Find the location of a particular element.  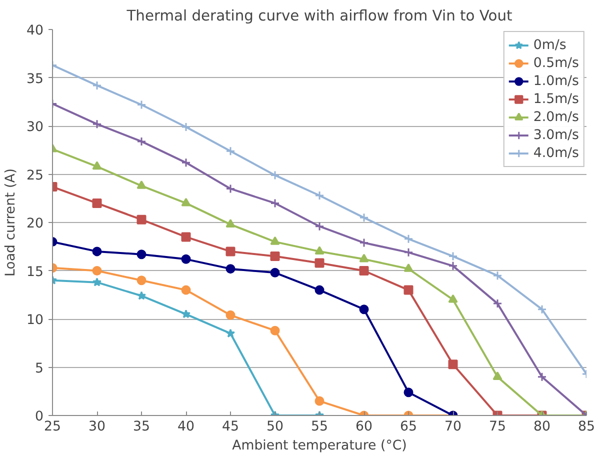

legend-label: 3.0m/s is located at coordinates (556, 135).